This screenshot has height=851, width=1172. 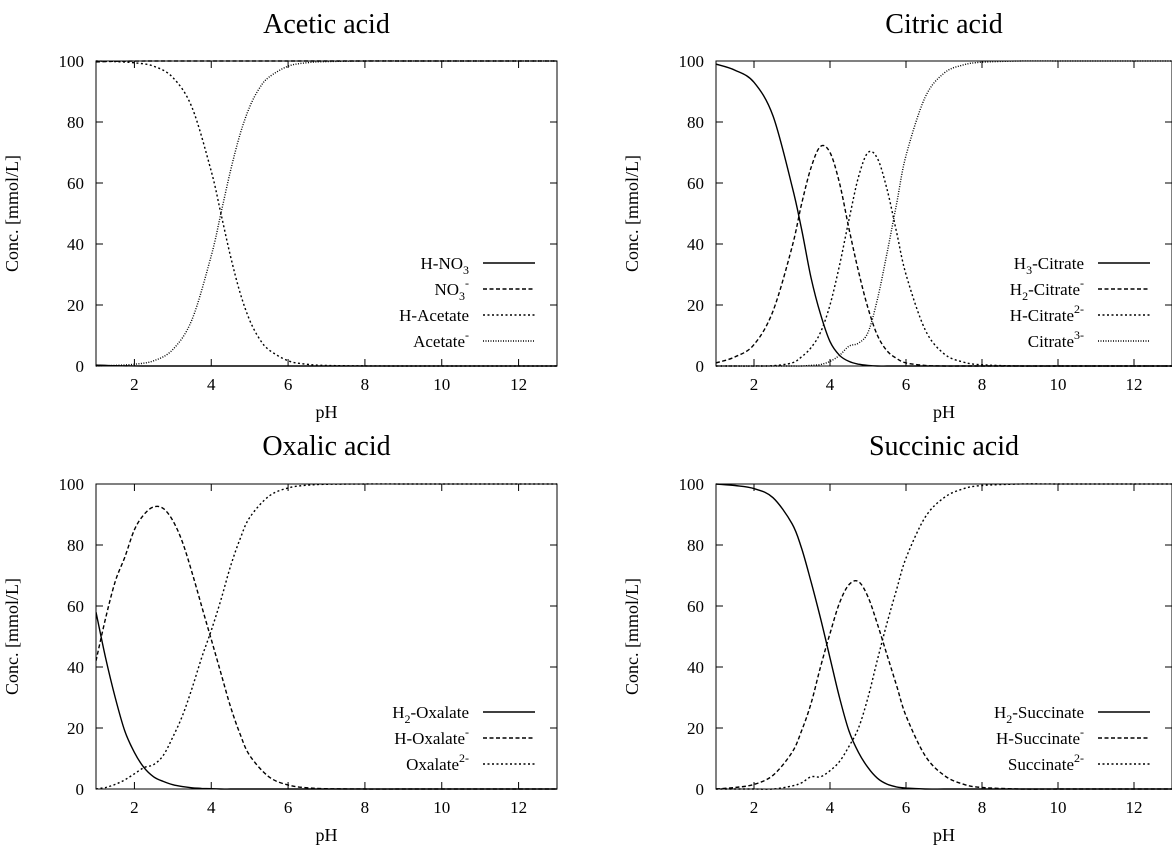 What do you see at coordinates (1047, 313) in the screenshot?
I see `legend-label: H-Citrate2-` at bounding box center [1047, 313].